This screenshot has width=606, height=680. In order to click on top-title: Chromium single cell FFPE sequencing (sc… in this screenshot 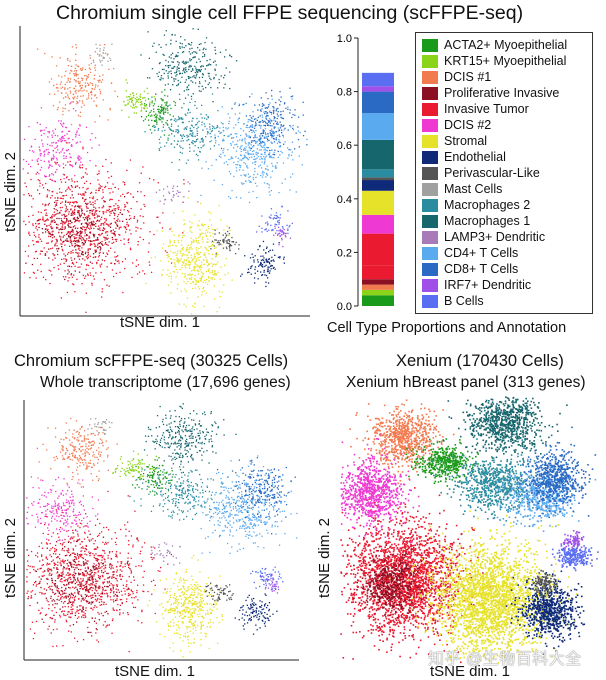, I will do `click(290, 13)`.